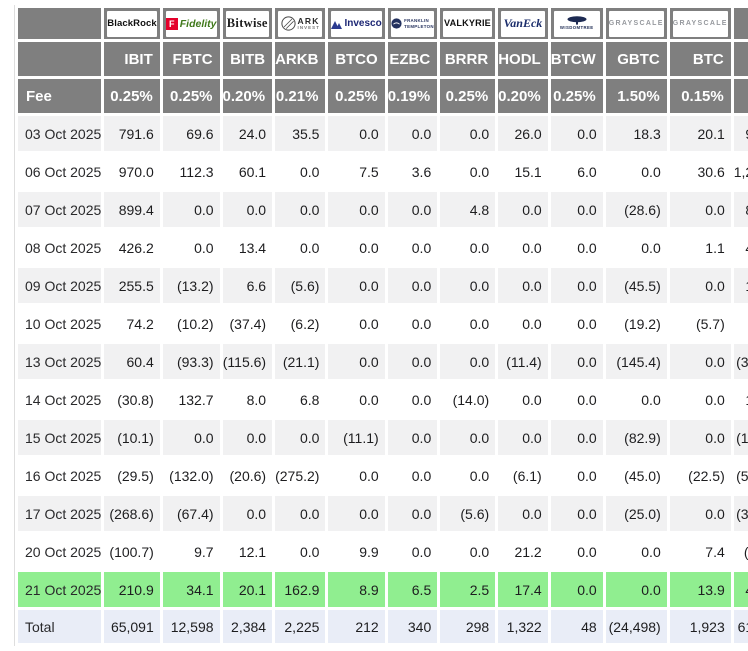  Describe the element at coordinates (412, 96) in the screenshot. I see `fee-cell-ezbc: 0.19%` at that location.